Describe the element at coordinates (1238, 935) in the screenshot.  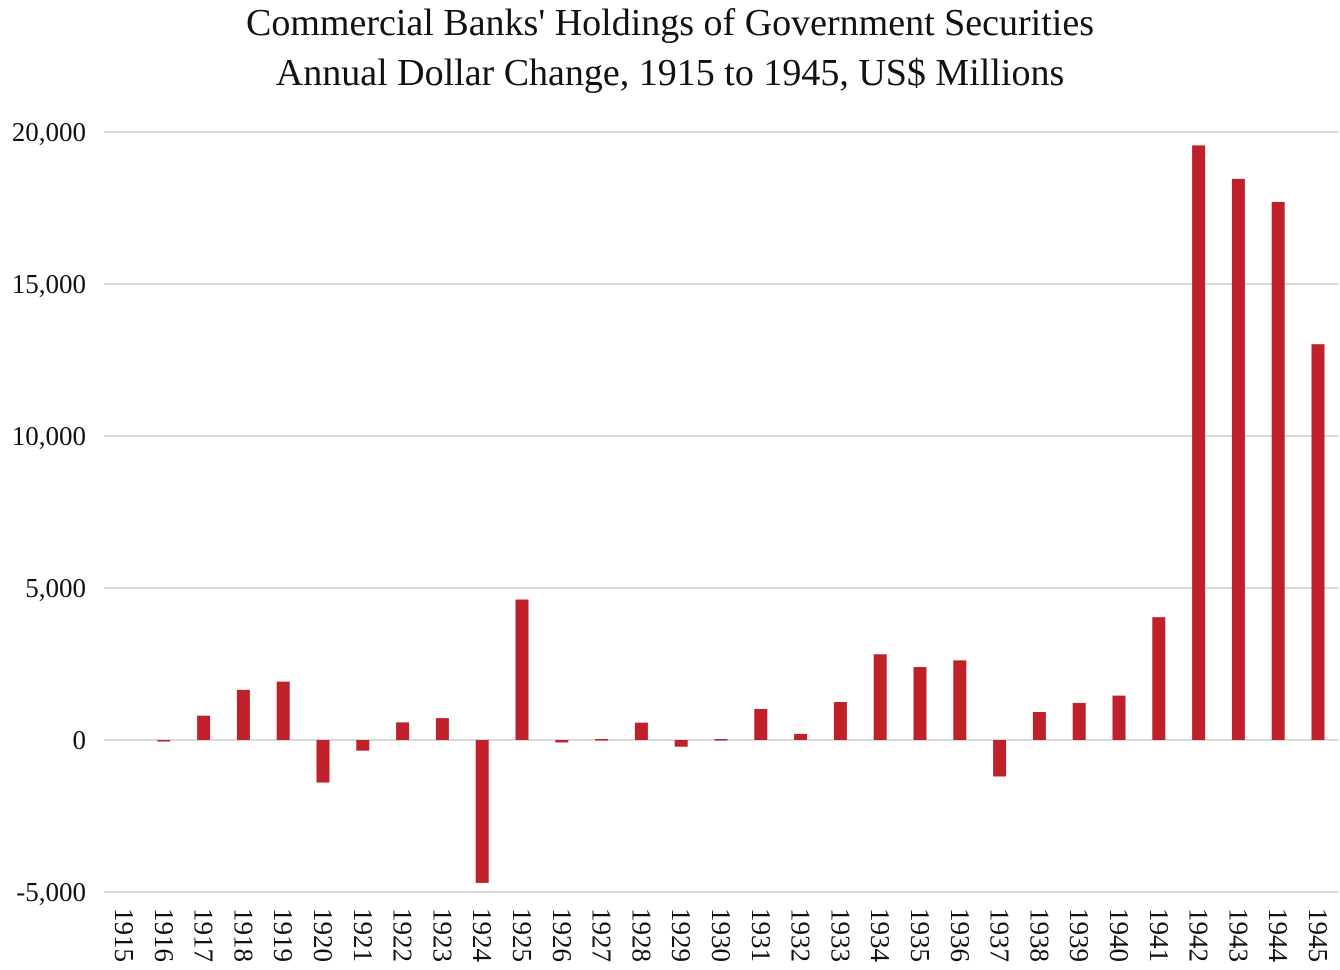
I see `x-tick-label: 1943` at that location.